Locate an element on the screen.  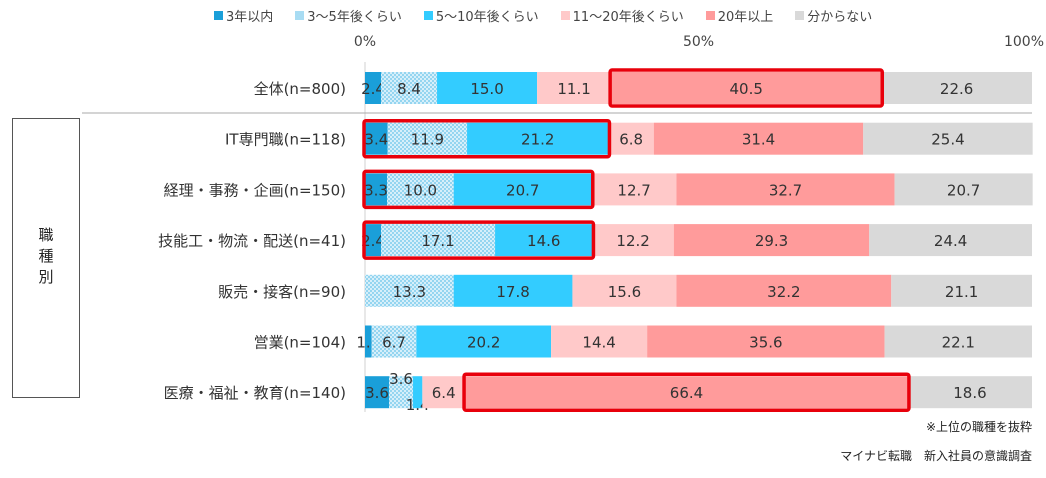
x-tick-label: 100% is located at coordinates (1024, 42).